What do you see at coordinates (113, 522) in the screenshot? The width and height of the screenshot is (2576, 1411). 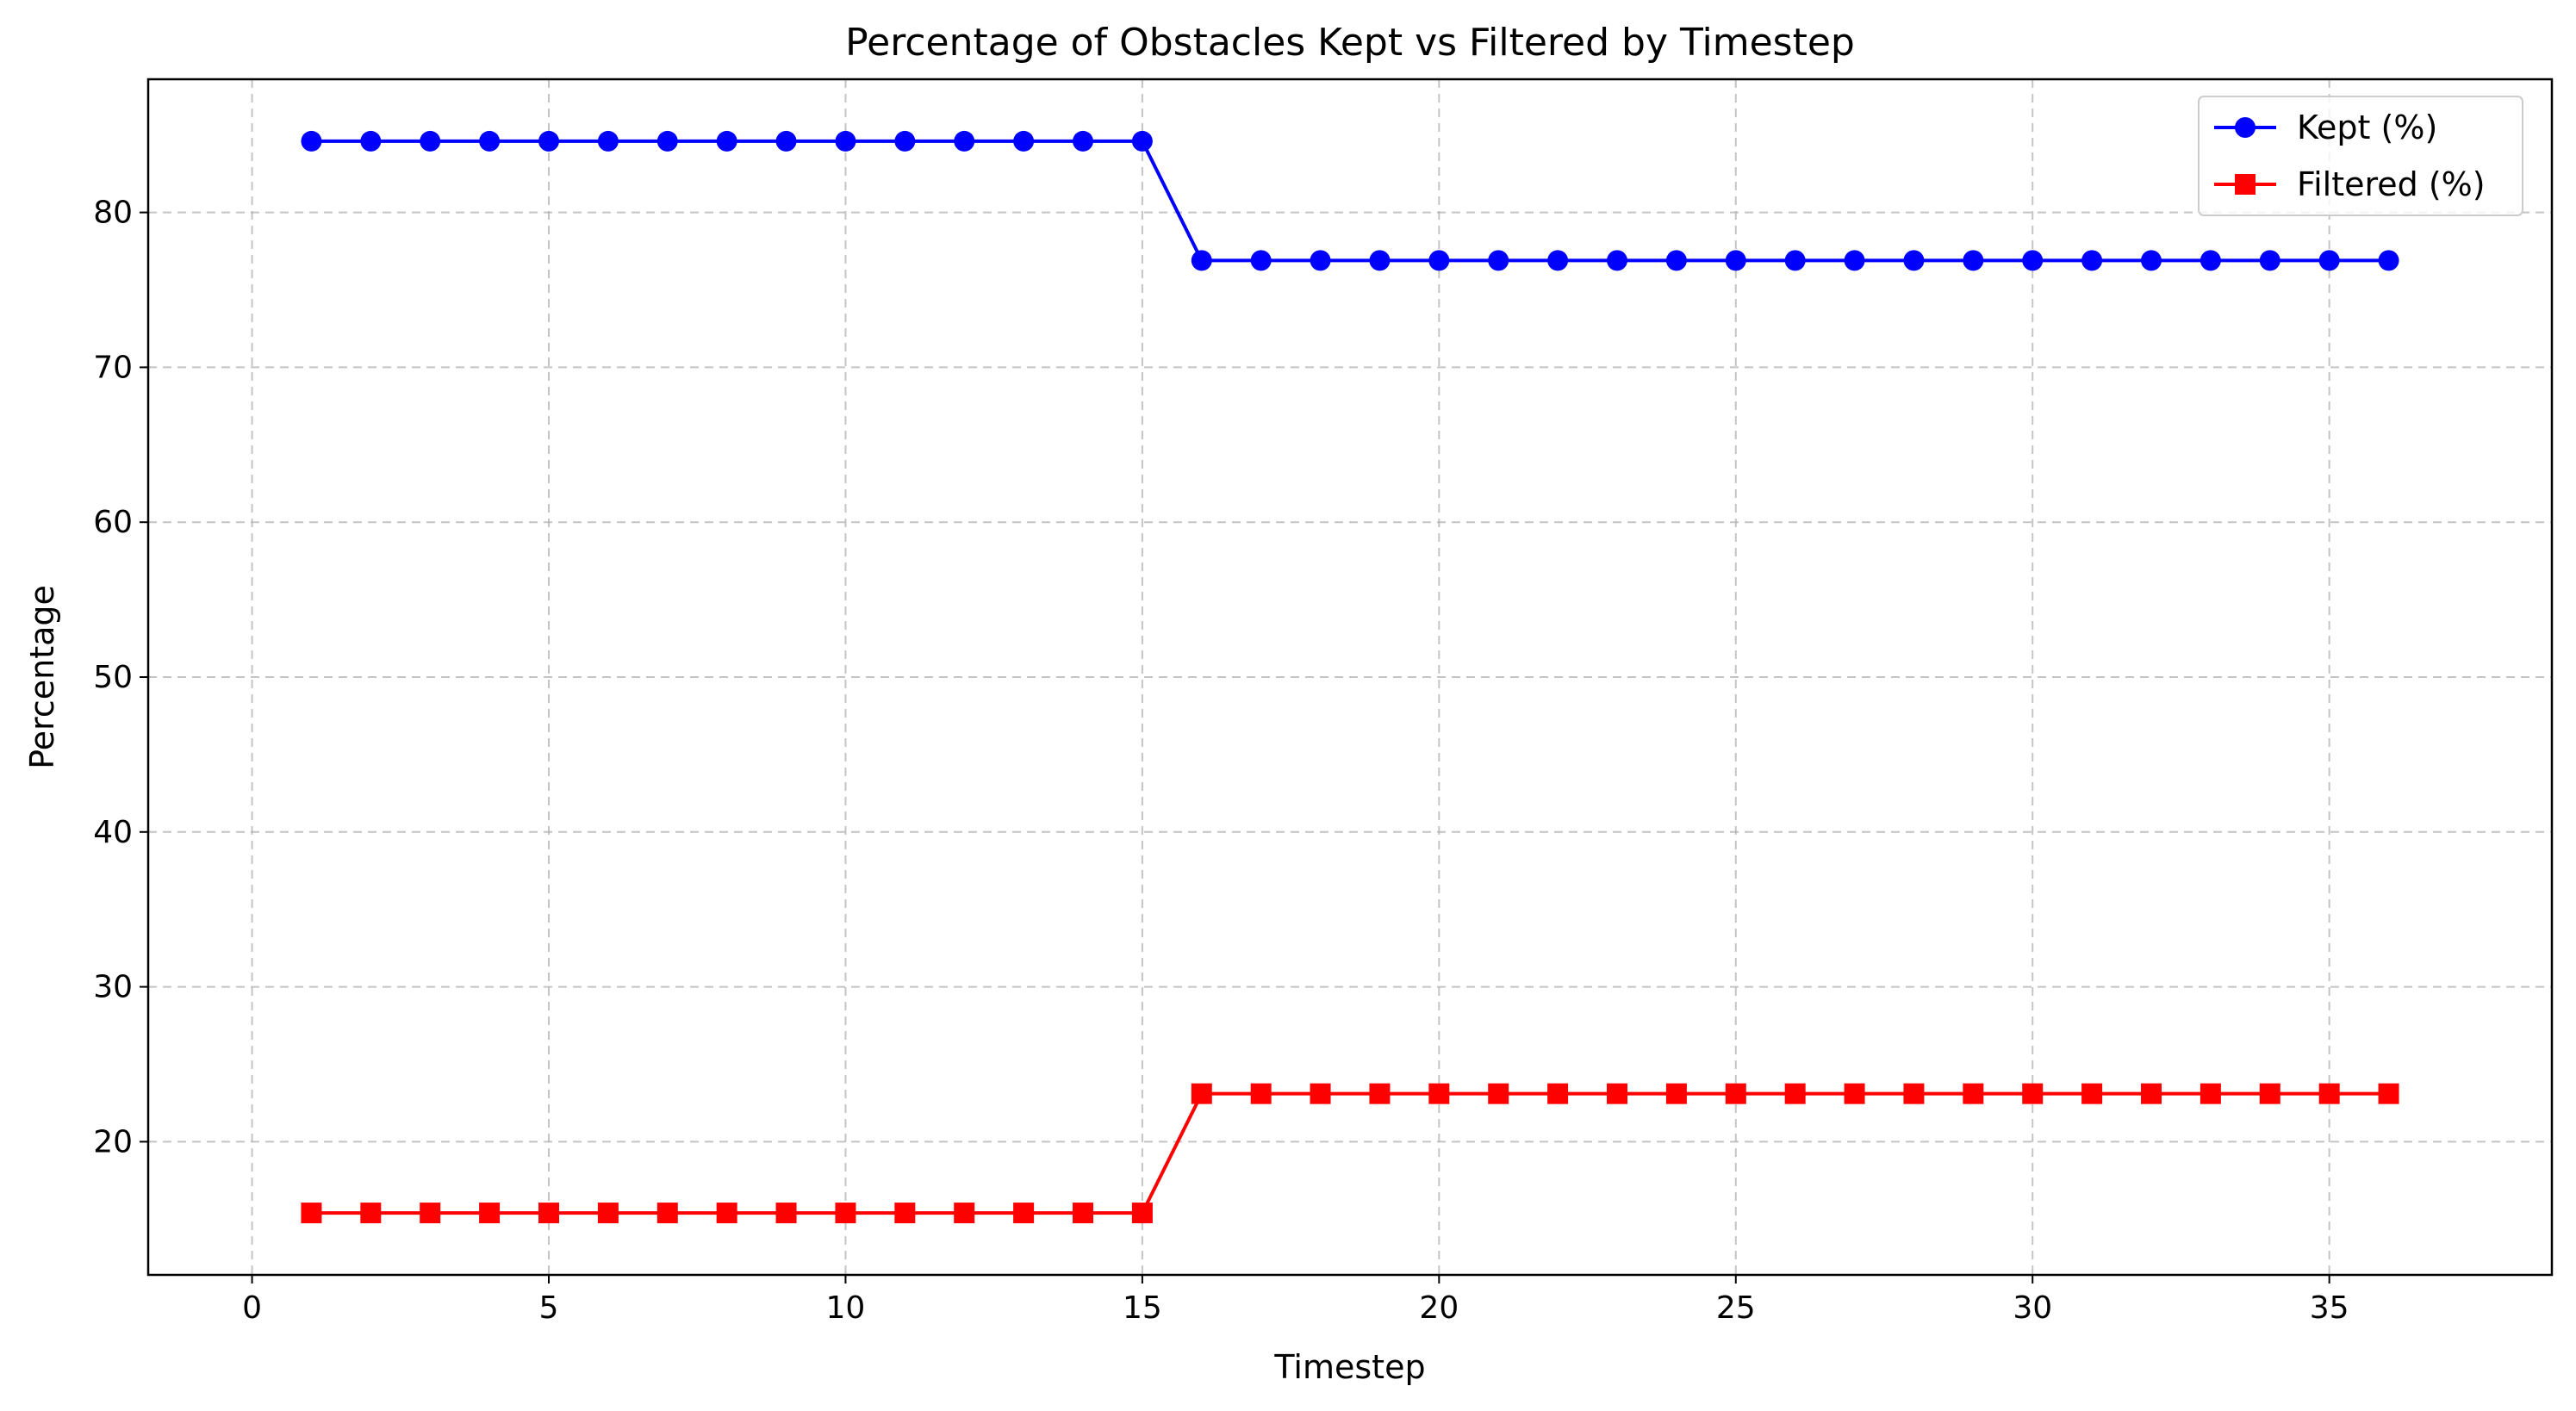 I see `y-tick-label: 60` at bounding box center [113, 522].